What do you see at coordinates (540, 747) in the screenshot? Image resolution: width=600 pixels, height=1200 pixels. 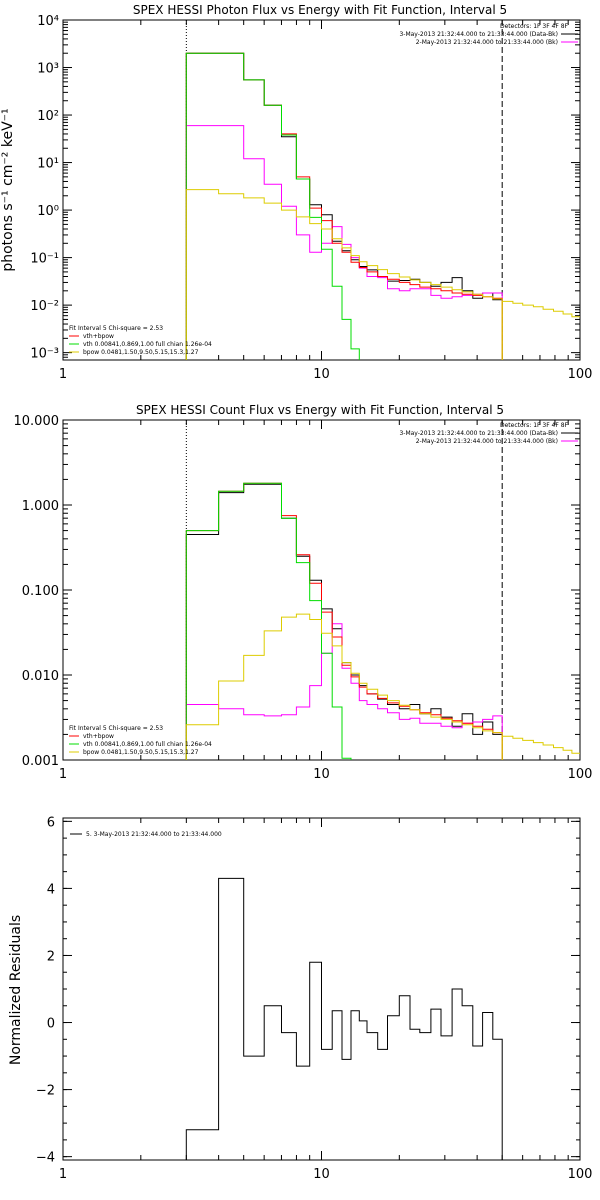 I see `count-flux-series-bpow-ext` at bounding box center [540, 747].